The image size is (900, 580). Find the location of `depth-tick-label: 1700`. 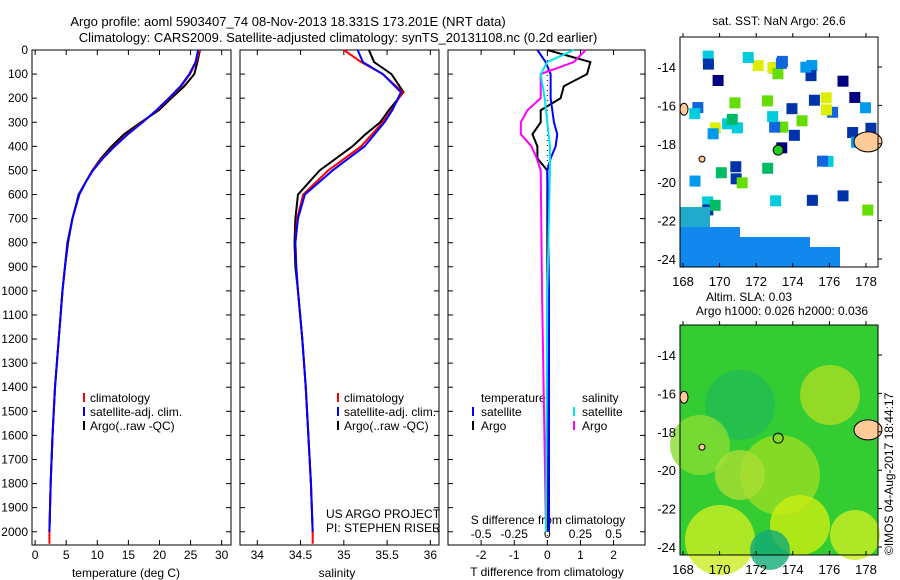

depth-tick-label: 1700 is located at coordinates (14, 459).